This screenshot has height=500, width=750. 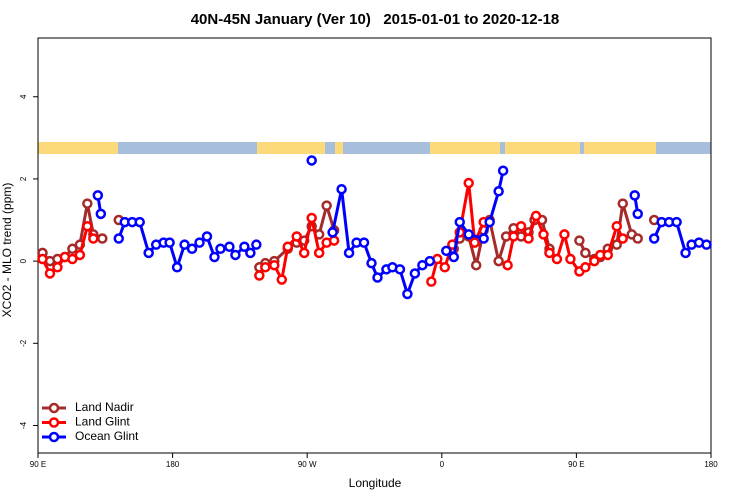 What do you see at coordinates (375, 483) in the screenshot?
I see `x-axis-label: Longitude` at bounding box center [375, 483].